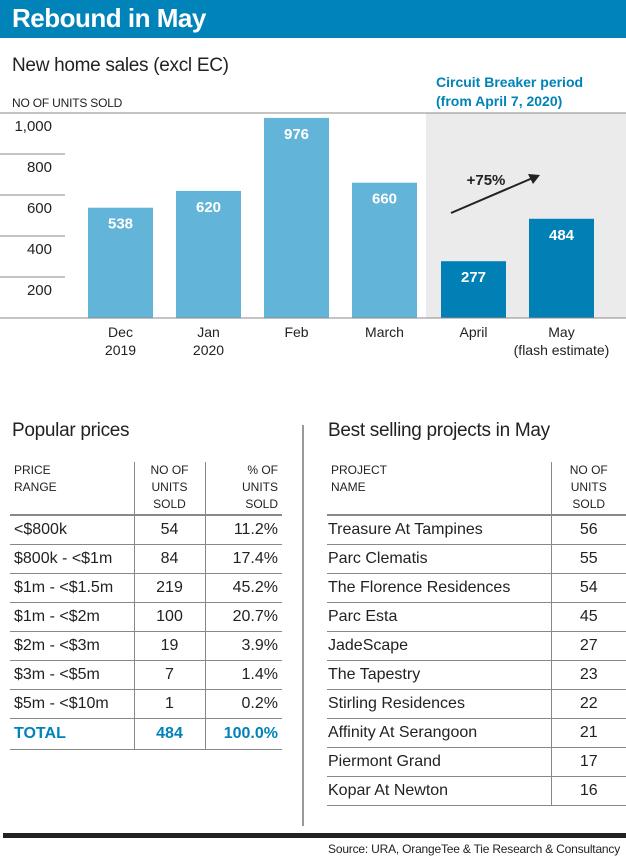 The width and height of the screenshot is (626, 856). Describe the element at coordinates (588, 733) in the screenshot. I see `units-sold: 21` at that location.